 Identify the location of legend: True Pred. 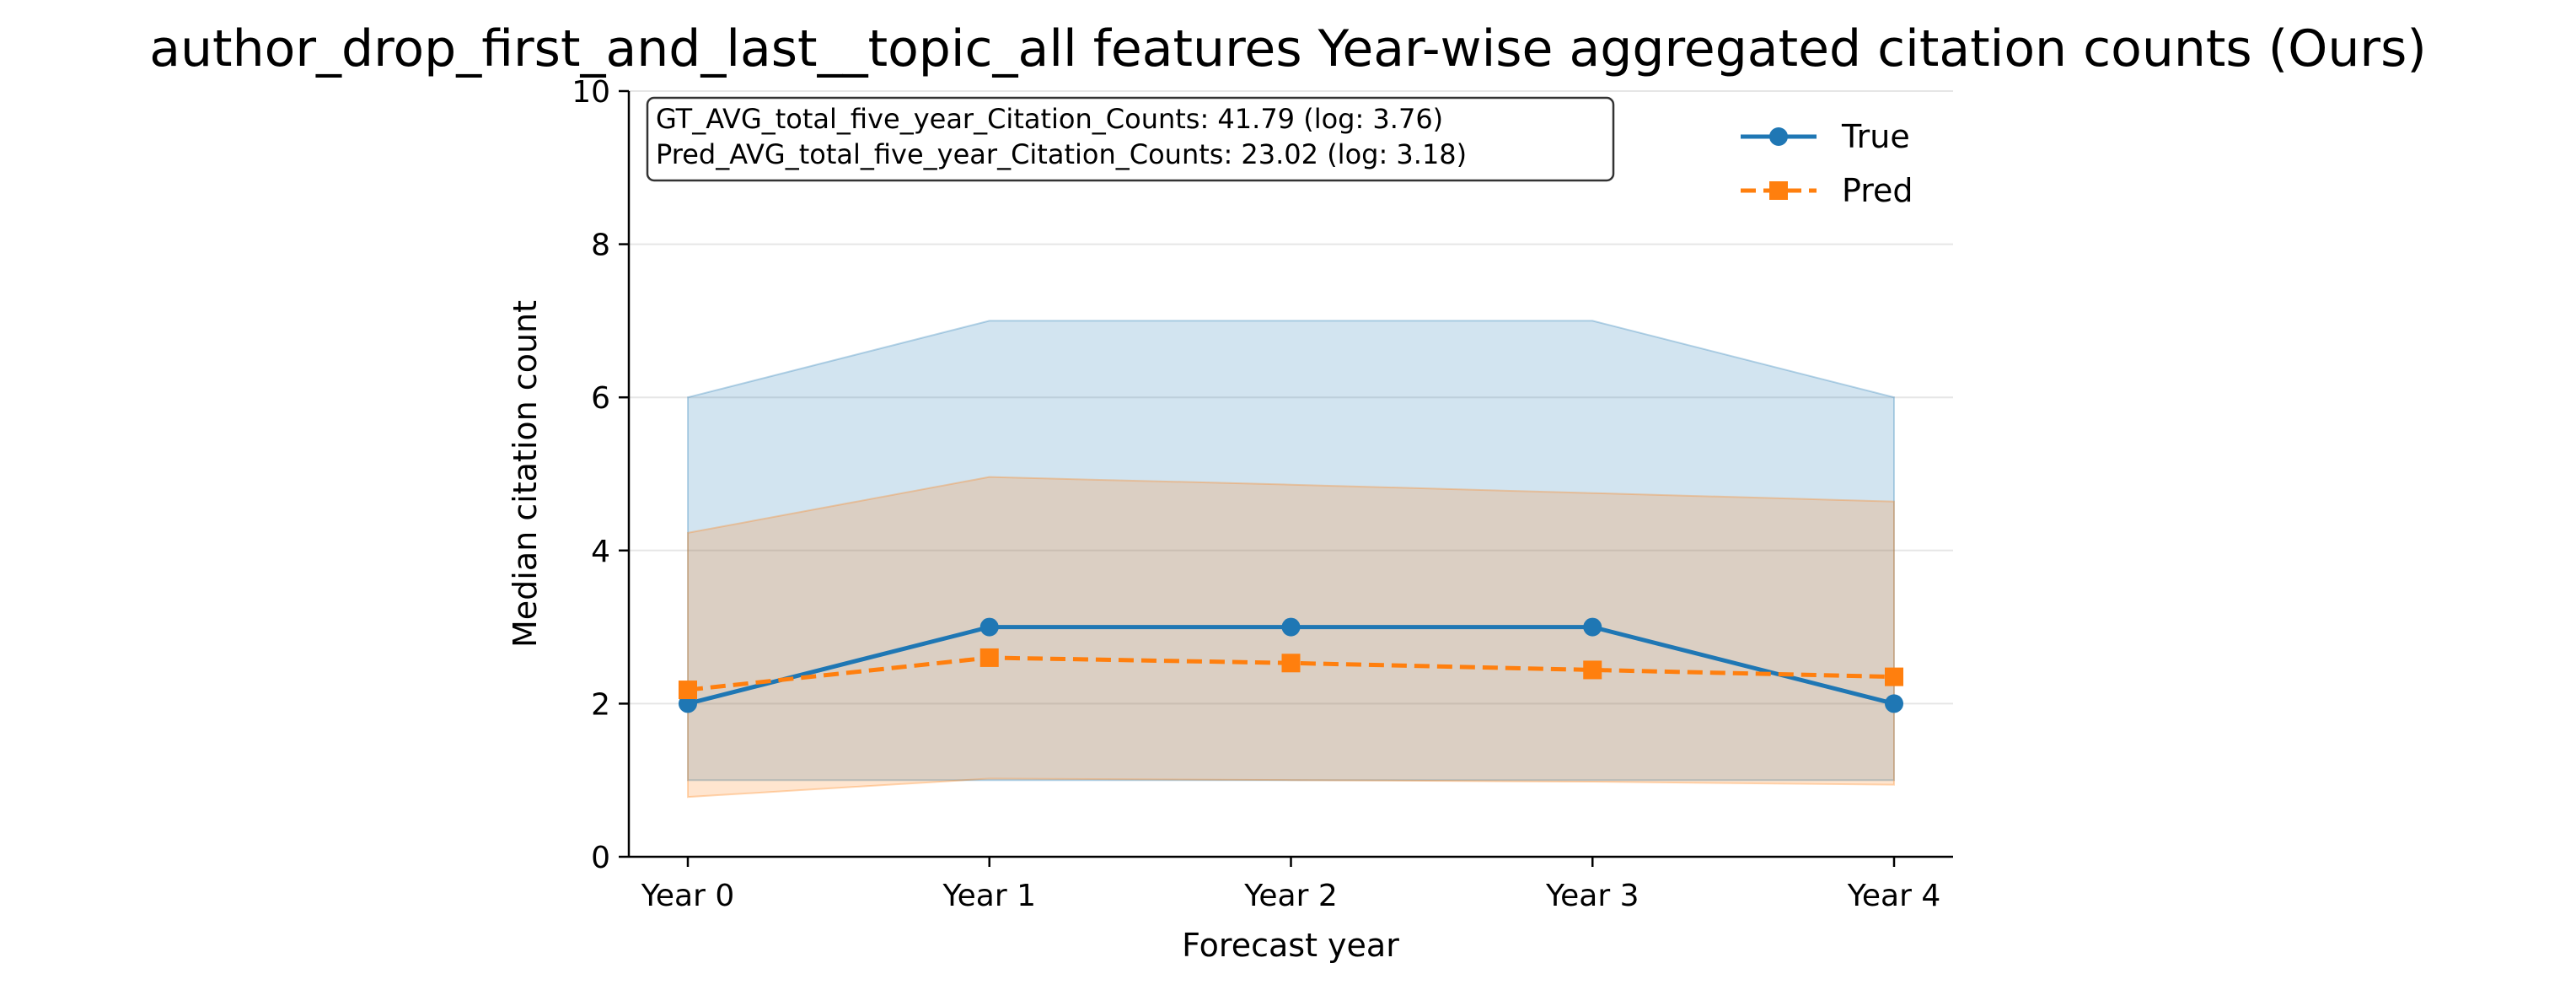
(1827, 163).